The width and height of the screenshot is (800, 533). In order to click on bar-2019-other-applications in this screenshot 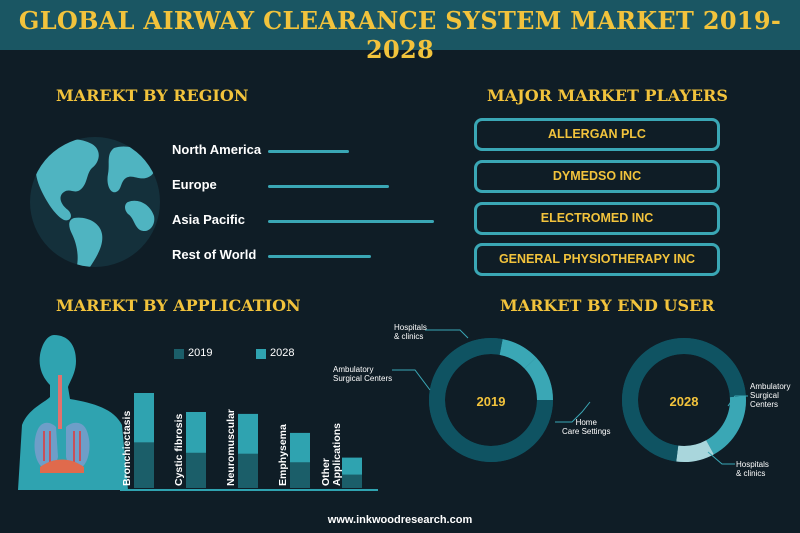, I will do `click(352, 481)`.